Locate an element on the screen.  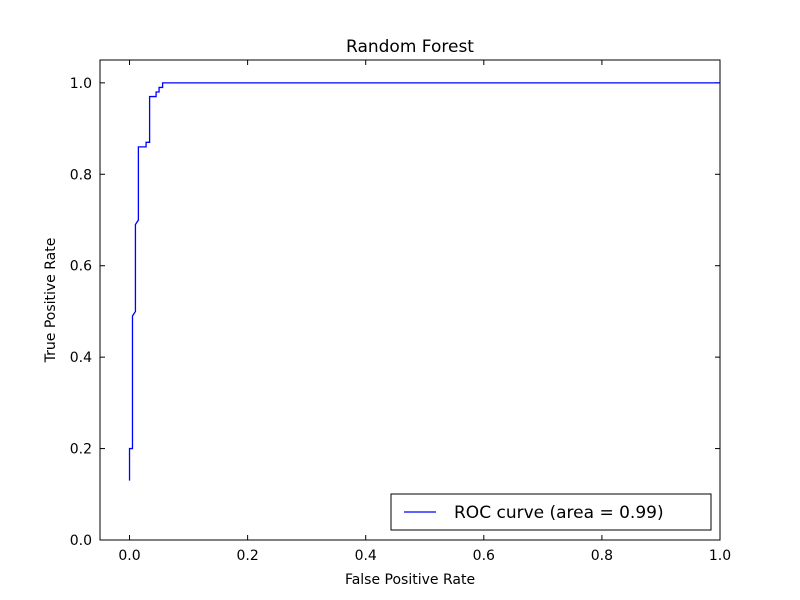
y-tick-label: 1.0 is located at coordinates (81, 84).